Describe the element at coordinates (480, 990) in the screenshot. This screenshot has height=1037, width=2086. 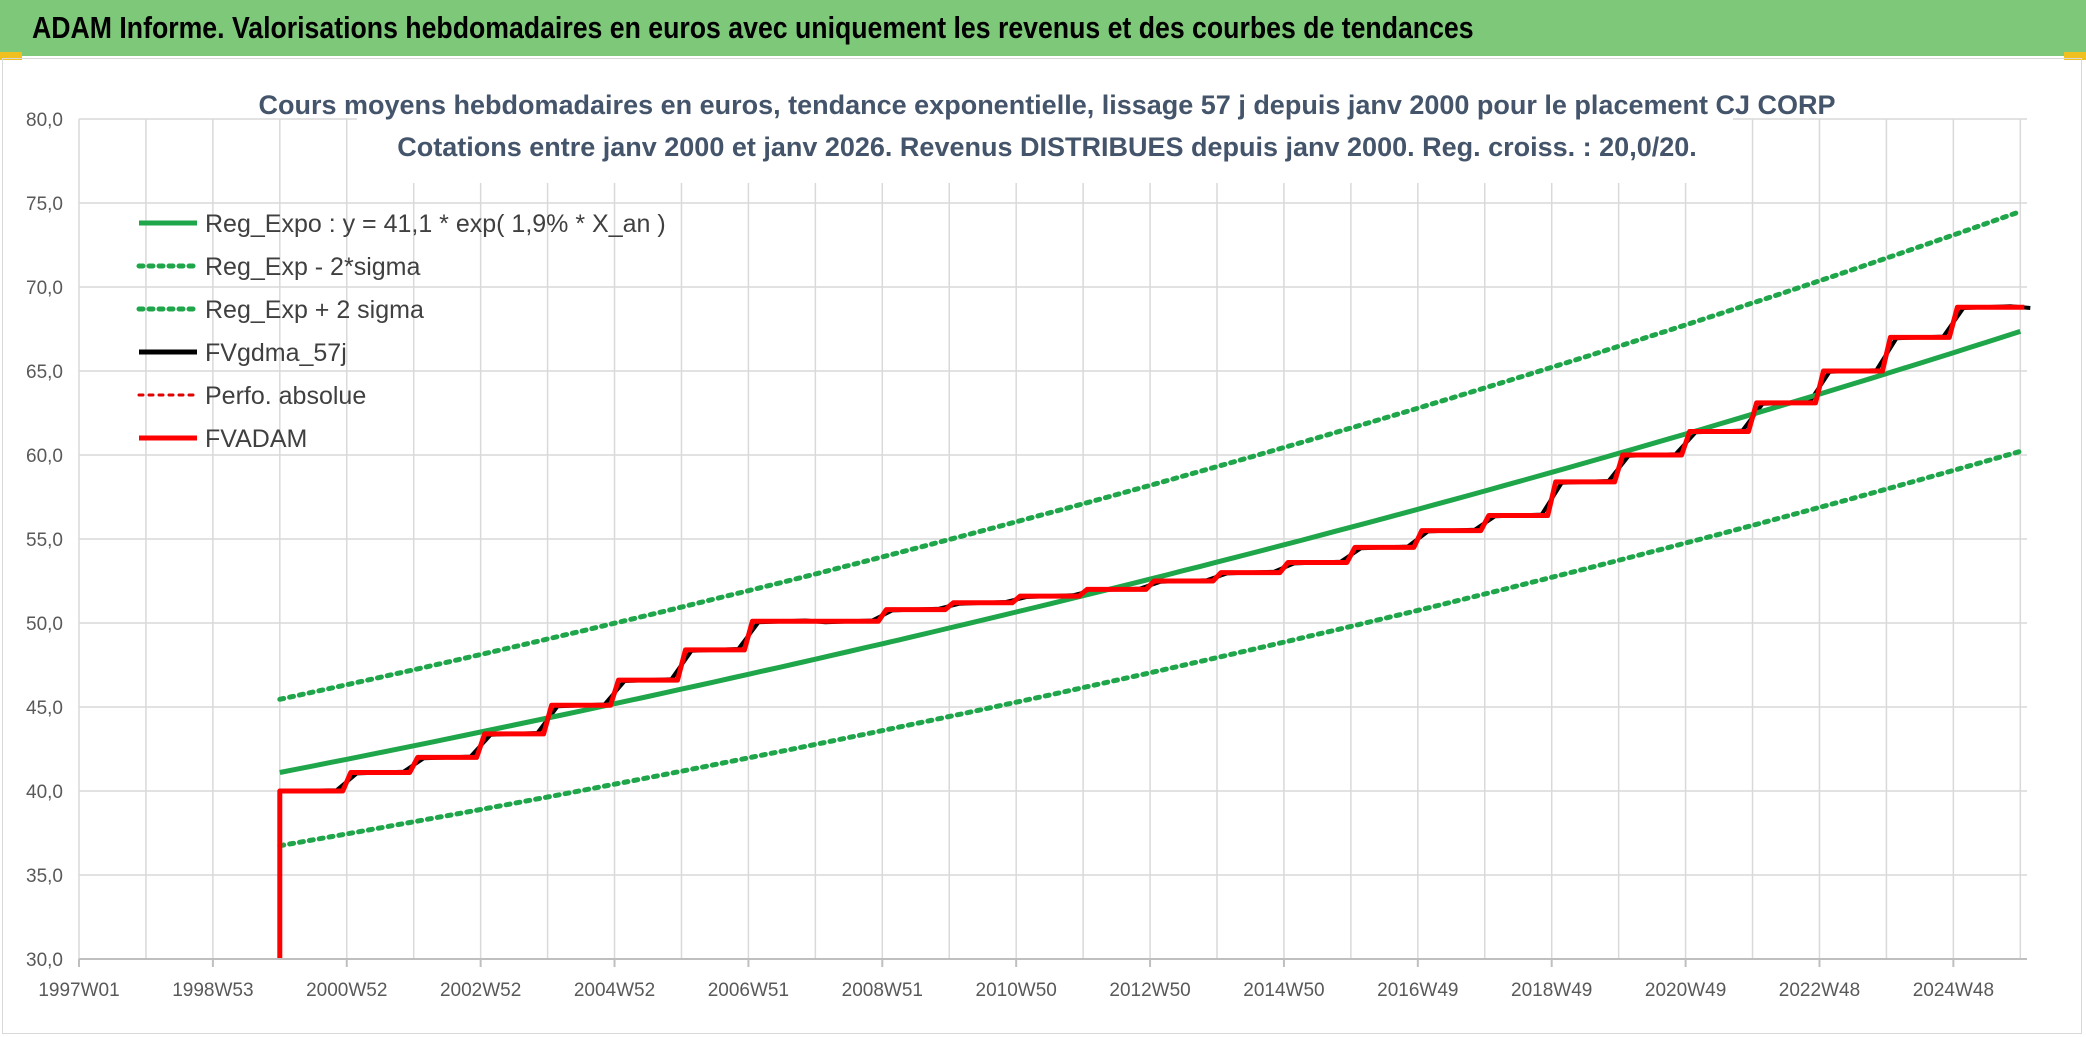
I see `x-tick-label: 2002W52` at that location.